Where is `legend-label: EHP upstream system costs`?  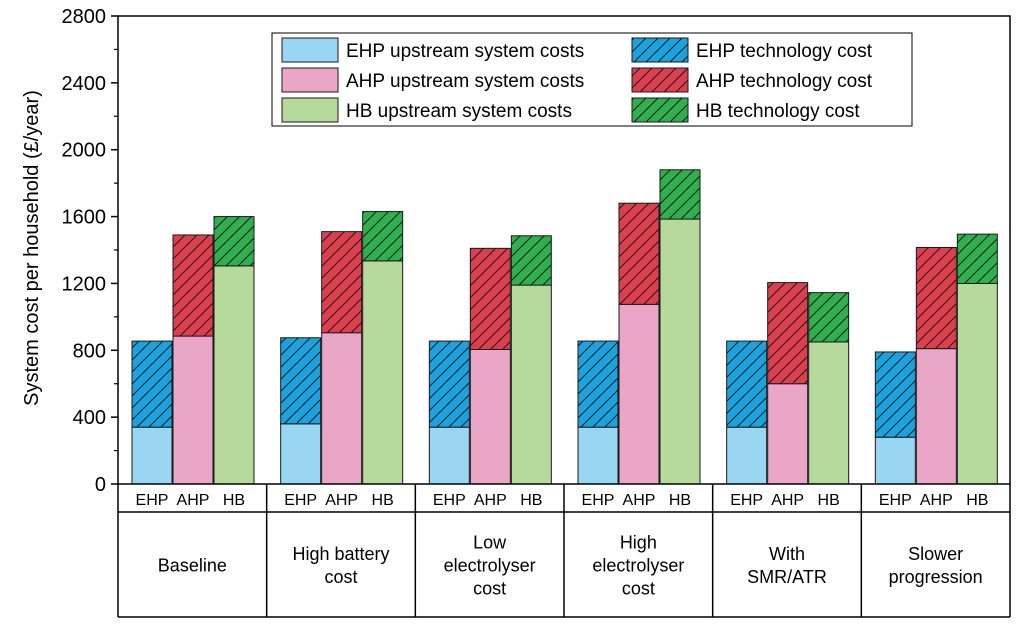
legend-label: EHP upstream system costs is located at coordinates (465, 51).